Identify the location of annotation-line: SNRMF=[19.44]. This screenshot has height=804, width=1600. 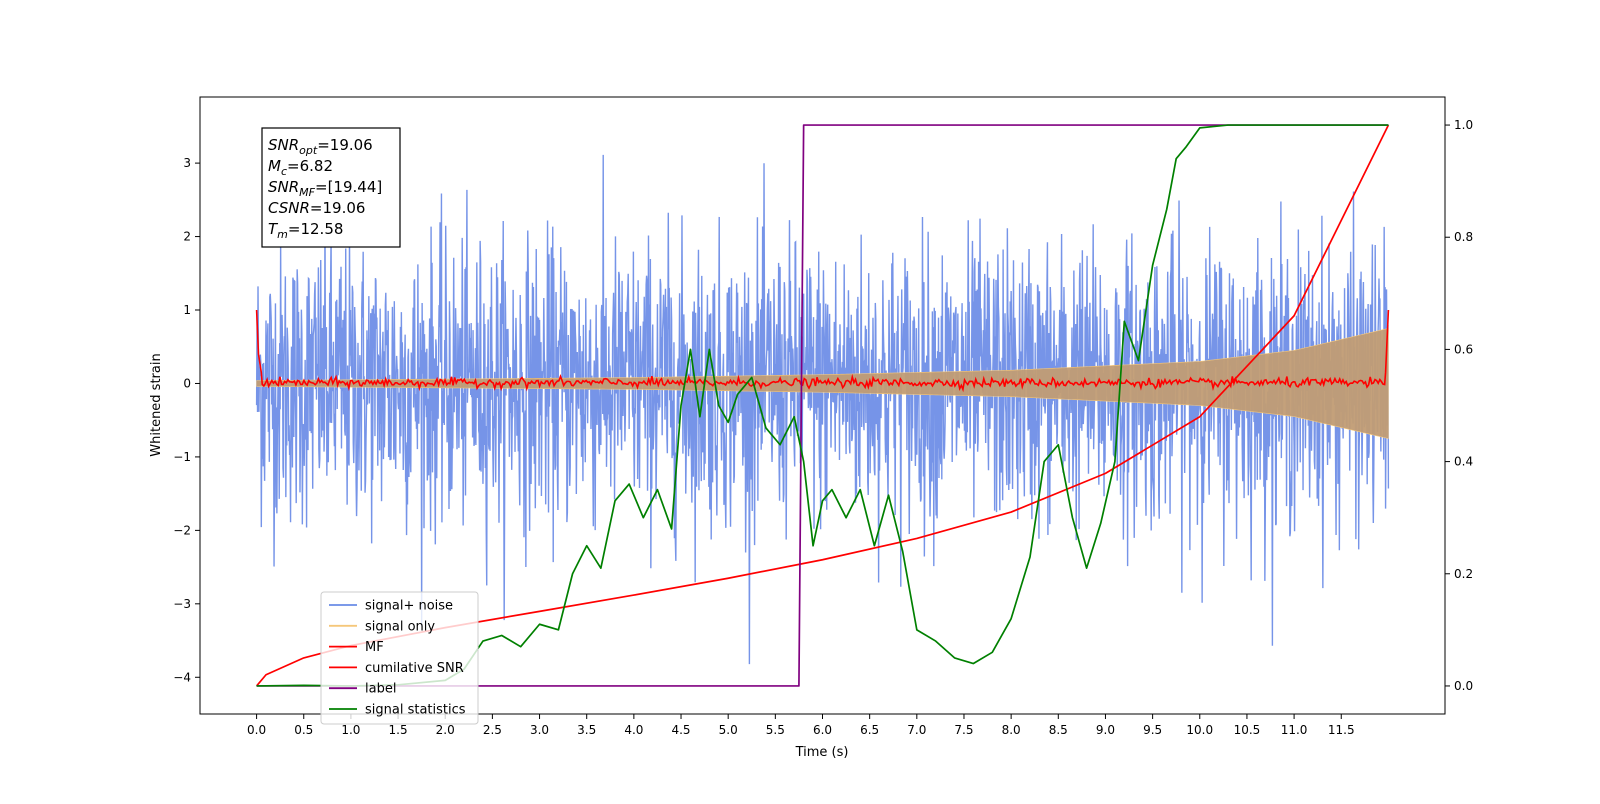
(325, 188).